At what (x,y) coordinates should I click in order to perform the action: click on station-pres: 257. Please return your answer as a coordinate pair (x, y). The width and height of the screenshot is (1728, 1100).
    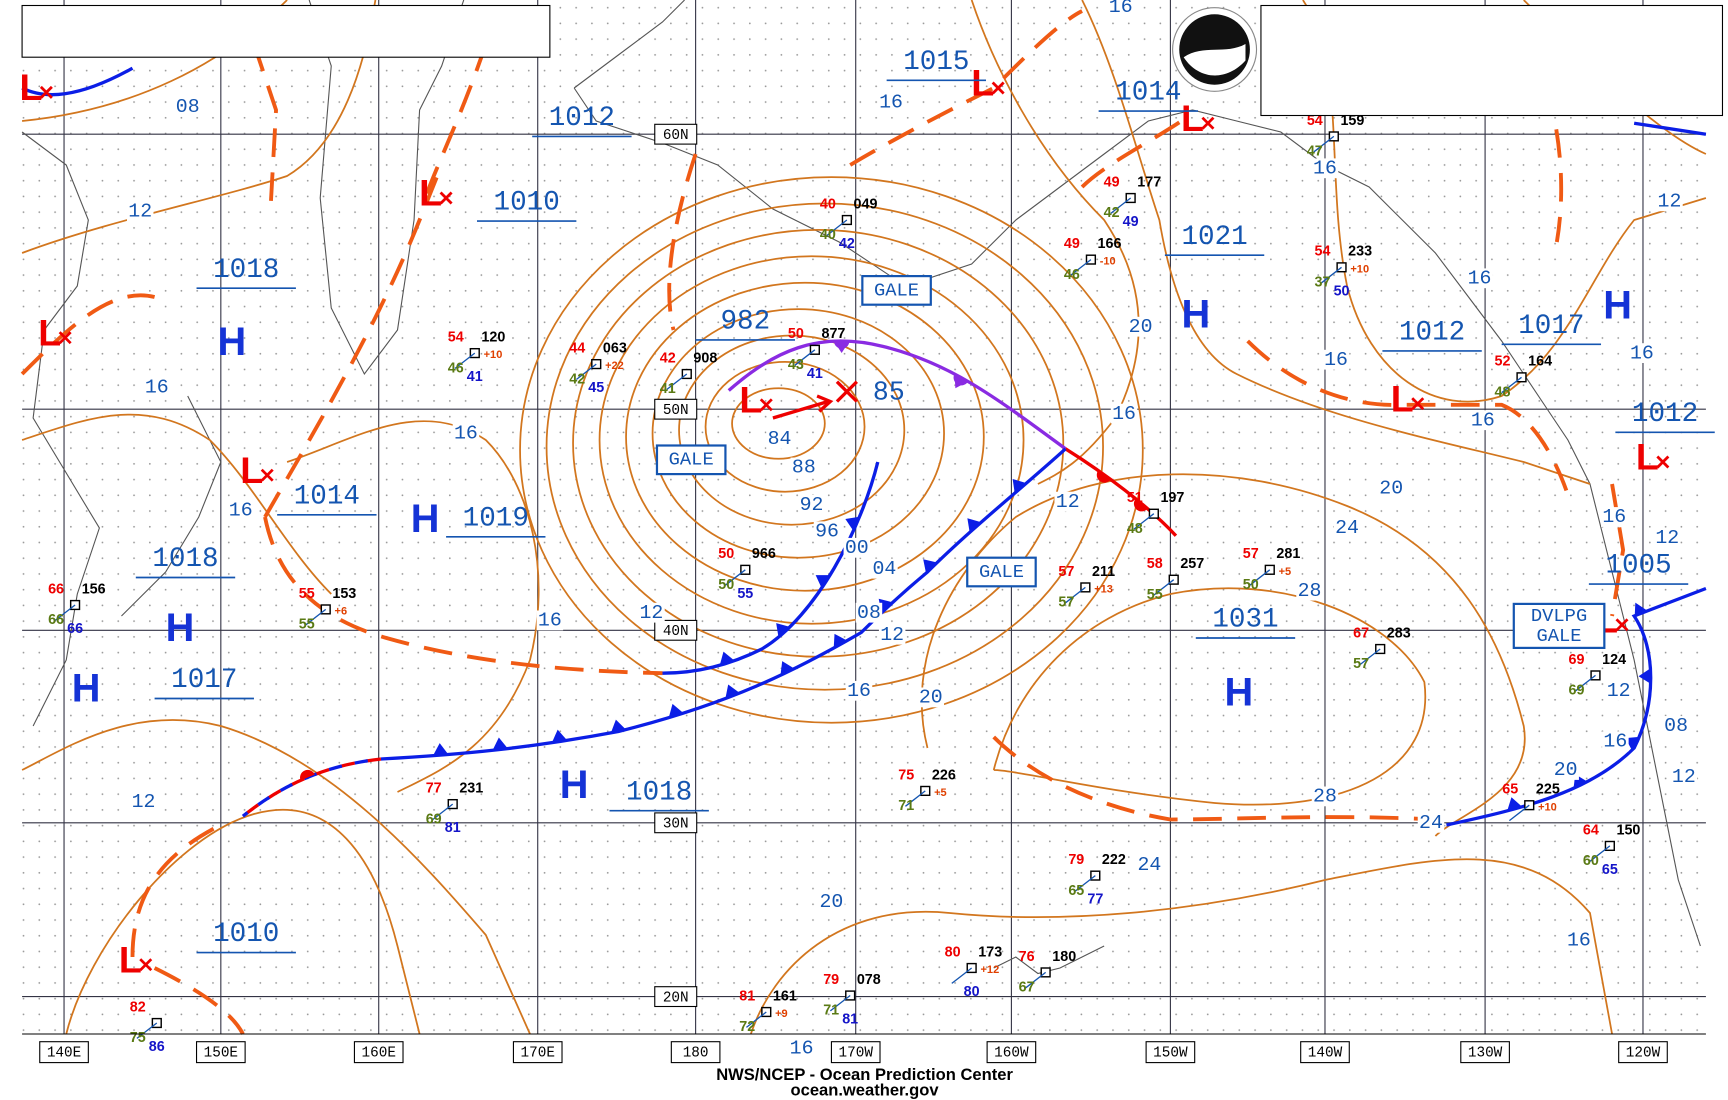
    Looking at the image, I should click on (1192, 564).